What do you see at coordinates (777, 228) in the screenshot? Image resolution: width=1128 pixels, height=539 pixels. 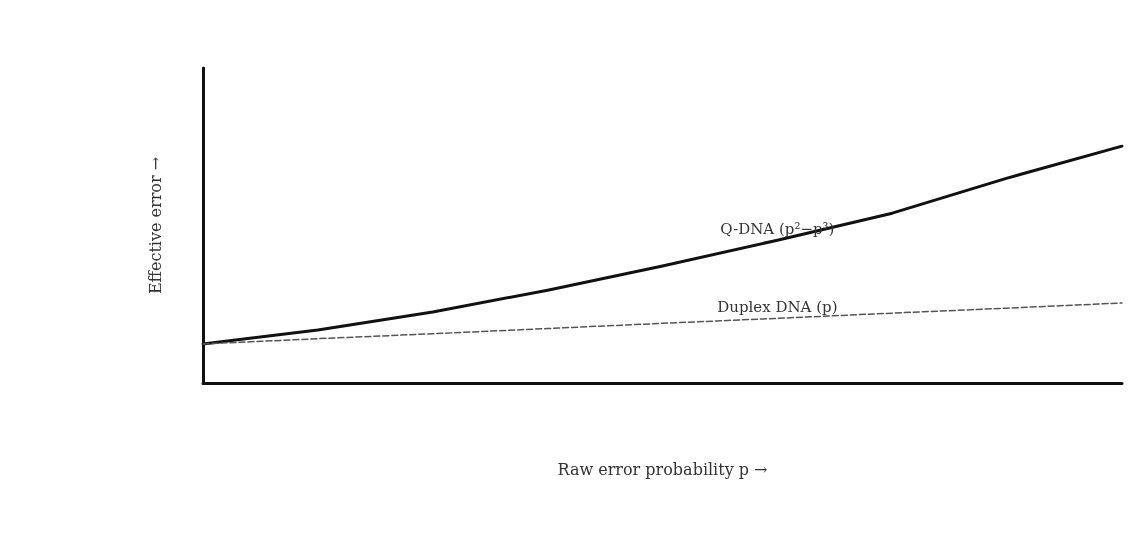 I see `series-label: Q-DNA (p²−p³)` at bounding box center [777, 228].